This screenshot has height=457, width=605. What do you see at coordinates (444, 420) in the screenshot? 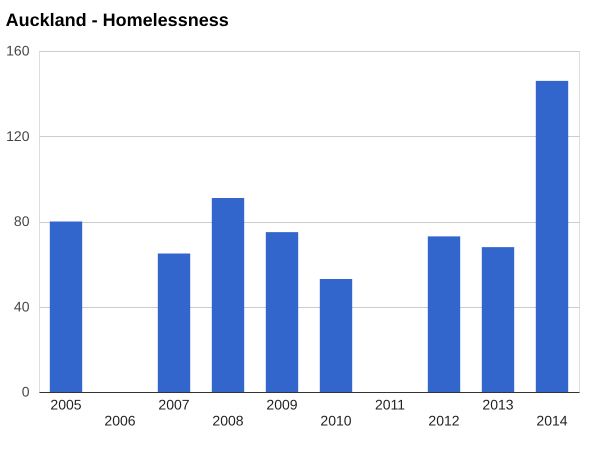
I see `x-tick-label: 2012` at bounding box center [444, 420].